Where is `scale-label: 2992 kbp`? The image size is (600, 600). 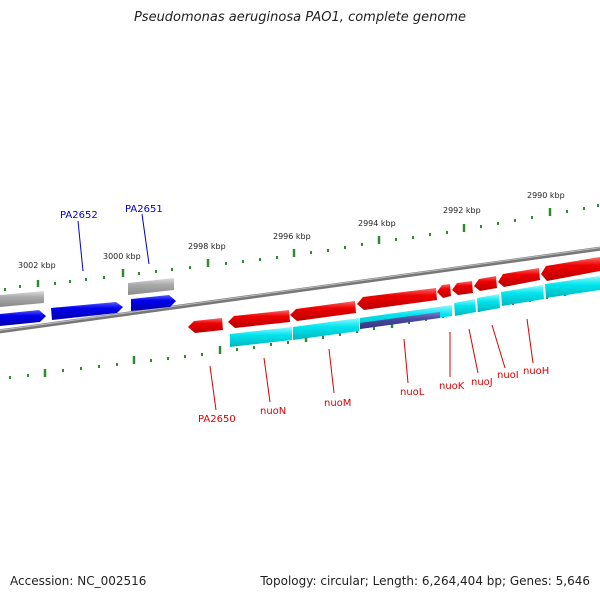
scale-label: 2992 kbp is located at coordinates (462, 210).